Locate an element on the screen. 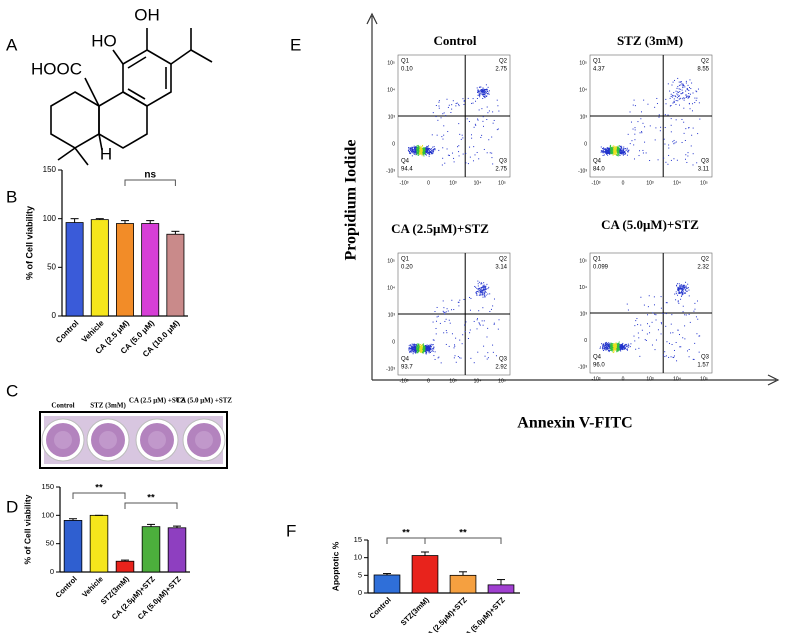 The image size is (786, 633). quadrant-value: 0.10 is located at coordinates (407, 70).